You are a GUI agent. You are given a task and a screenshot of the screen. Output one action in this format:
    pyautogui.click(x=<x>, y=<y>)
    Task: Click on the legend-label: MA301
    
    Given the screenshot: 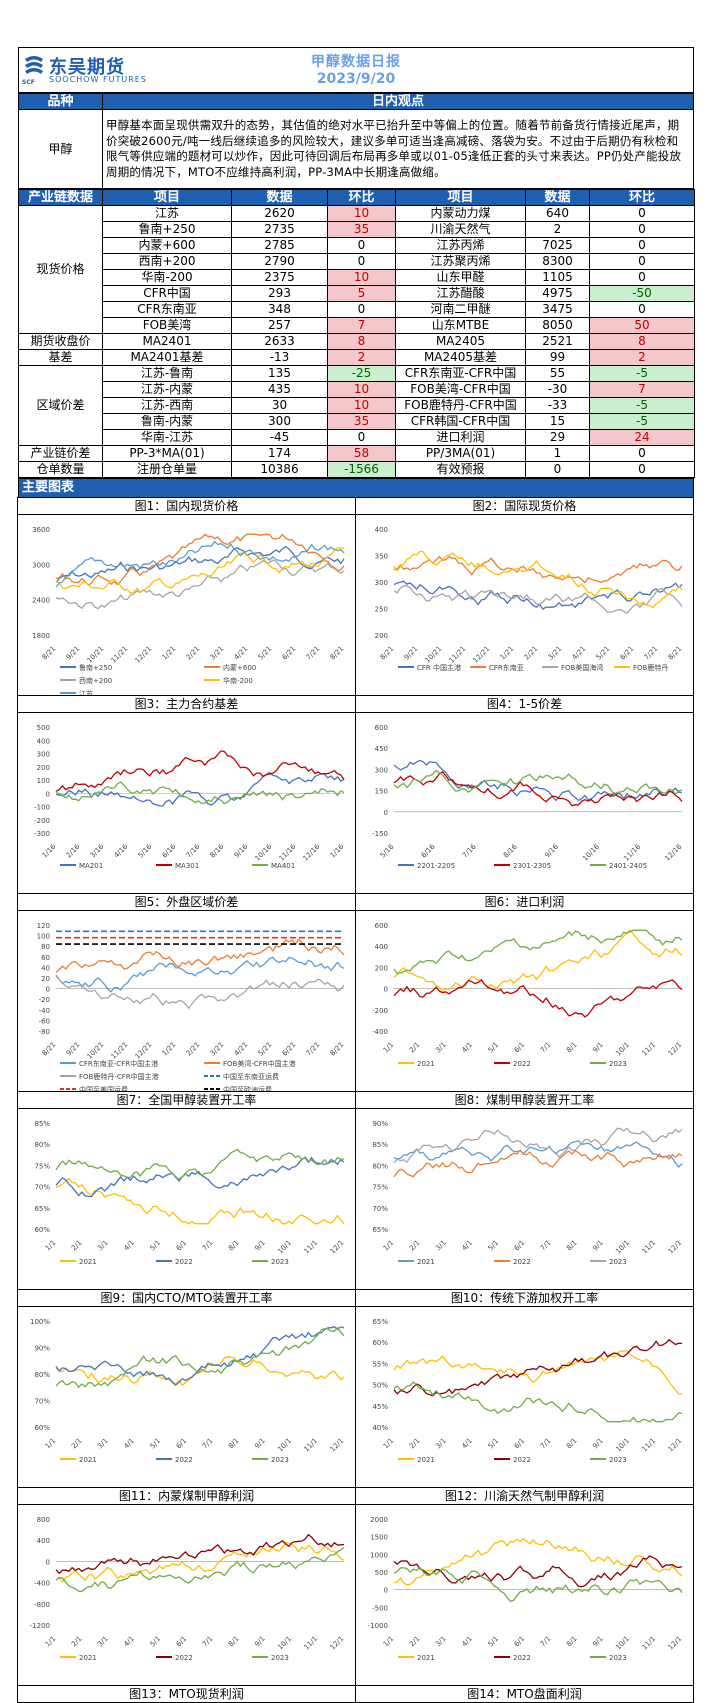 What is the action you would take?
    pyautogui.click(x=187, y=866)
    